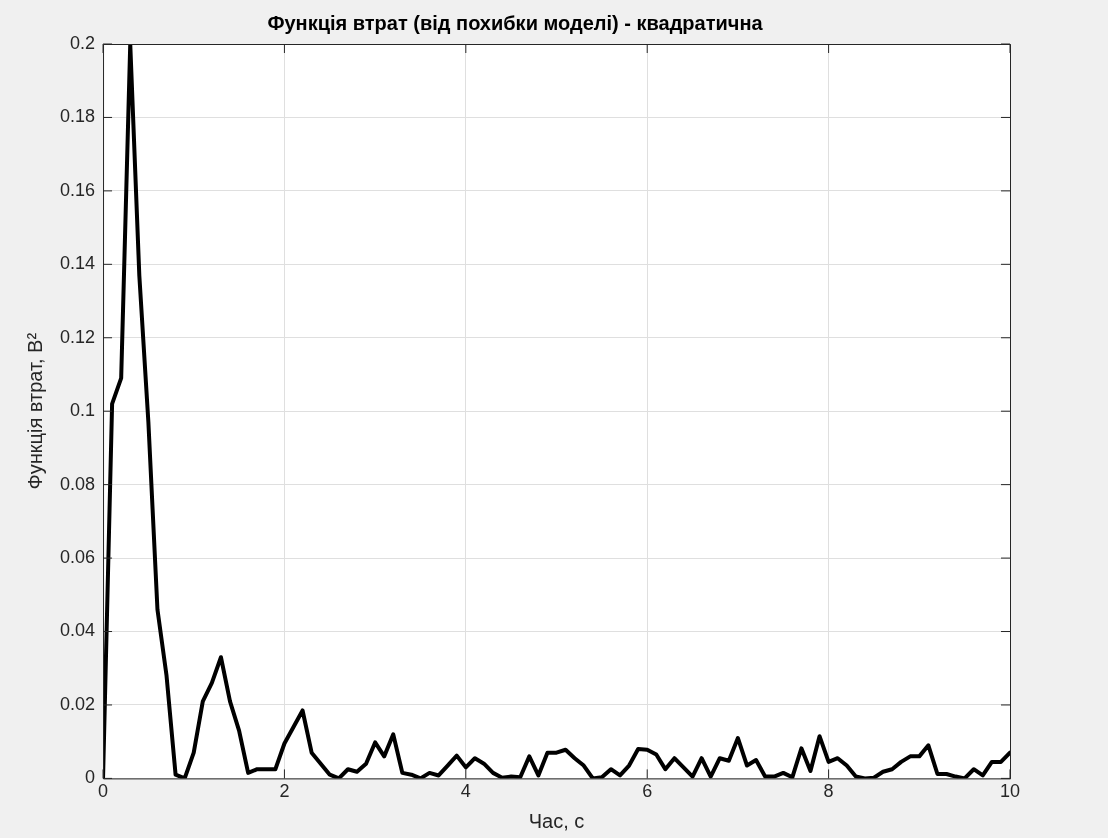 This screenshot has height=838, width=1108. Describe the element at coordinates (465, 791) in the screenshot. I see `x-tick-label: 4` at that location.